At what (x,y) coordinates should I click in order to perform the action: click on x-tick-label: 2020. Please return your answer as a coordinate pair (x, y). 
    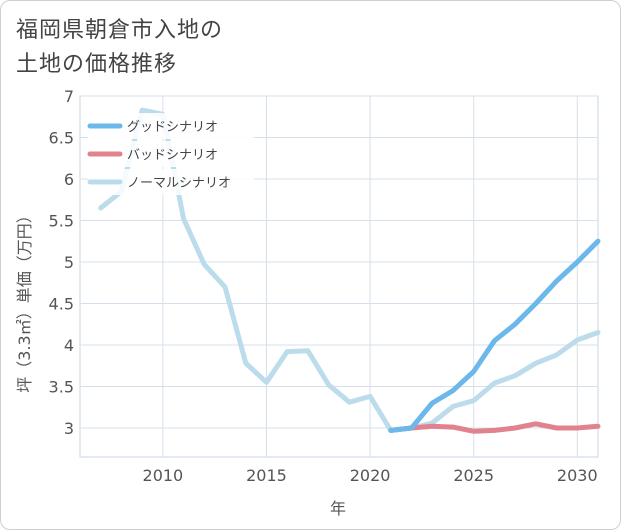
    Looking at the image, I should click on (370, 475).